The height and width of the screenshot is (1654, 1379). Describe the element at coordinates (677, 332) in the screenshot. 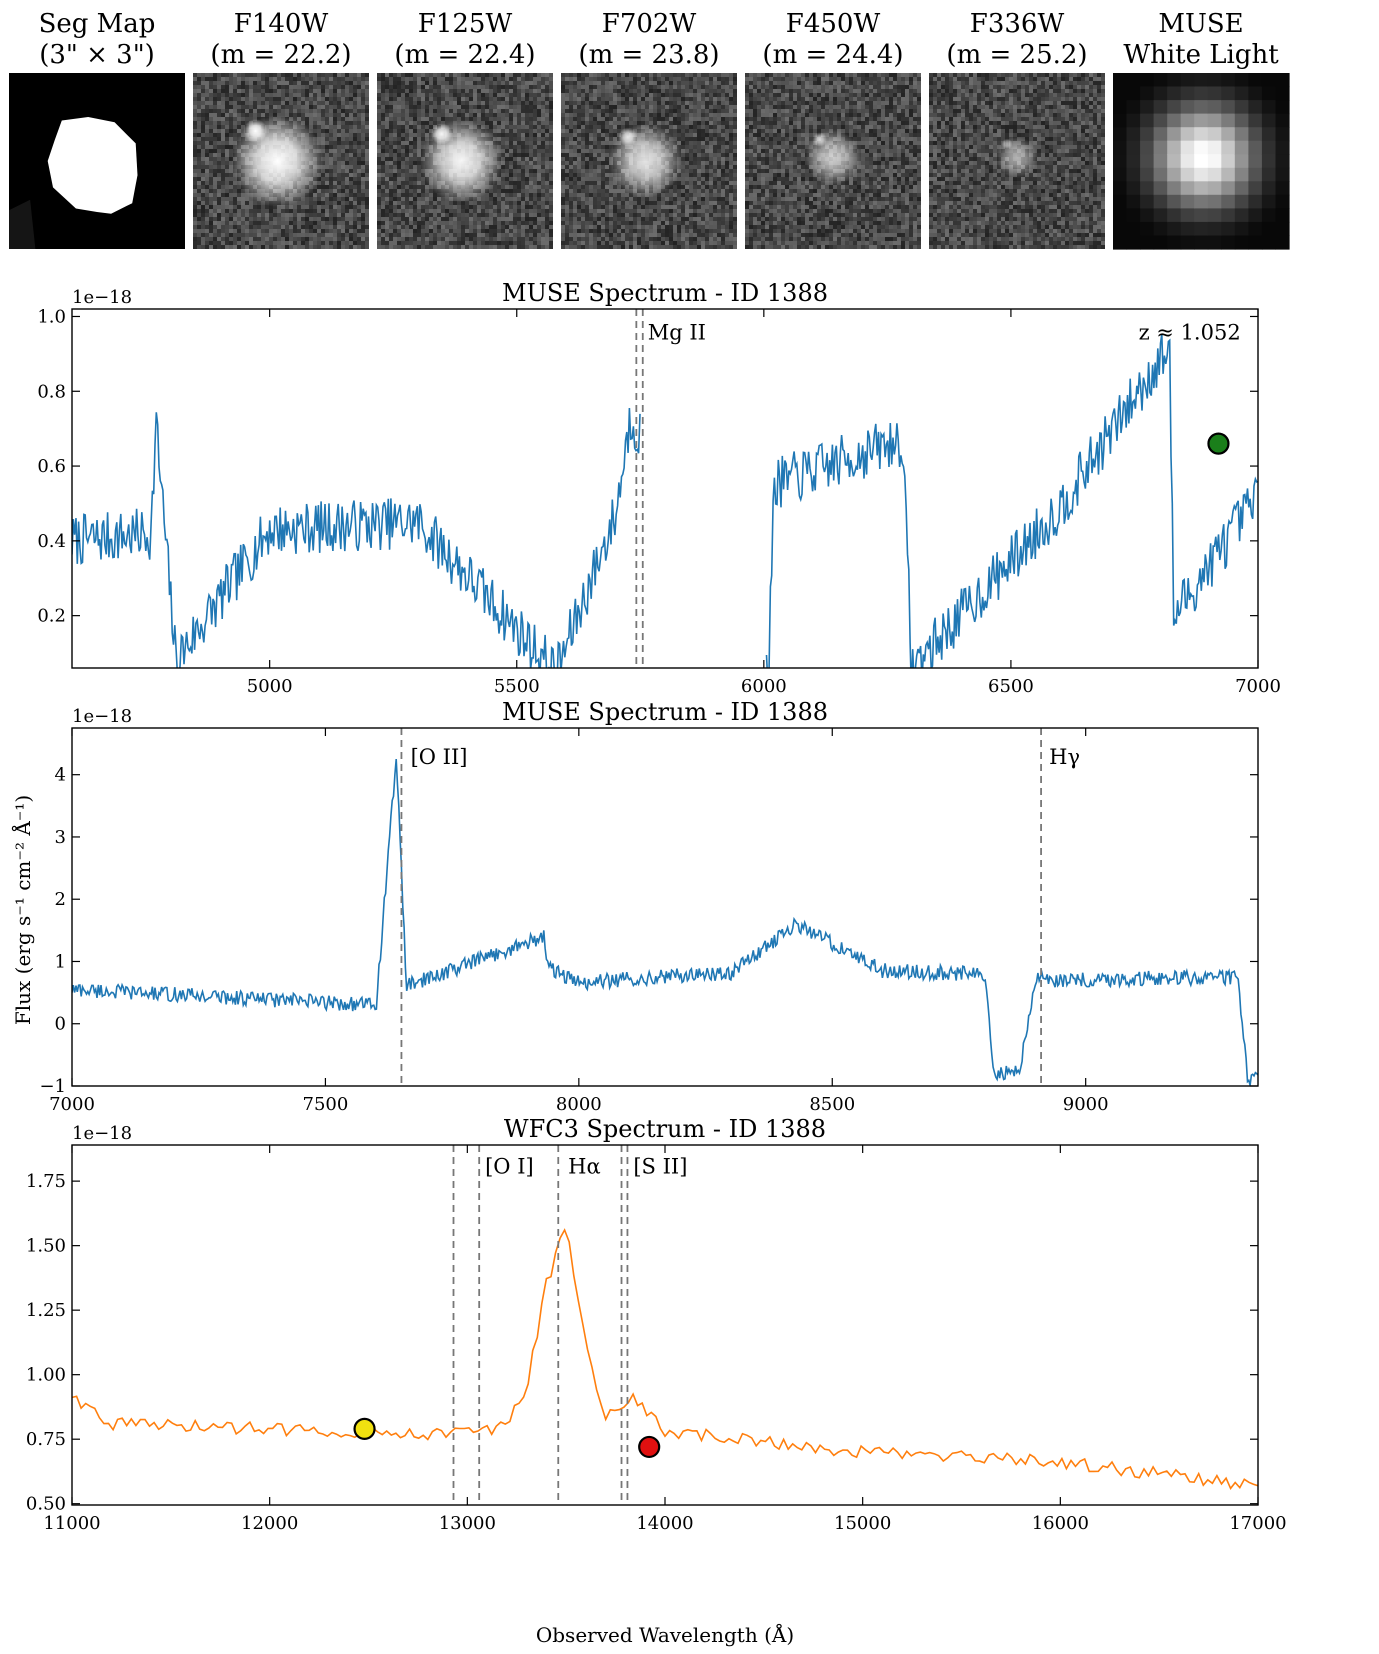

I see `line-label: Mg II` at that location.